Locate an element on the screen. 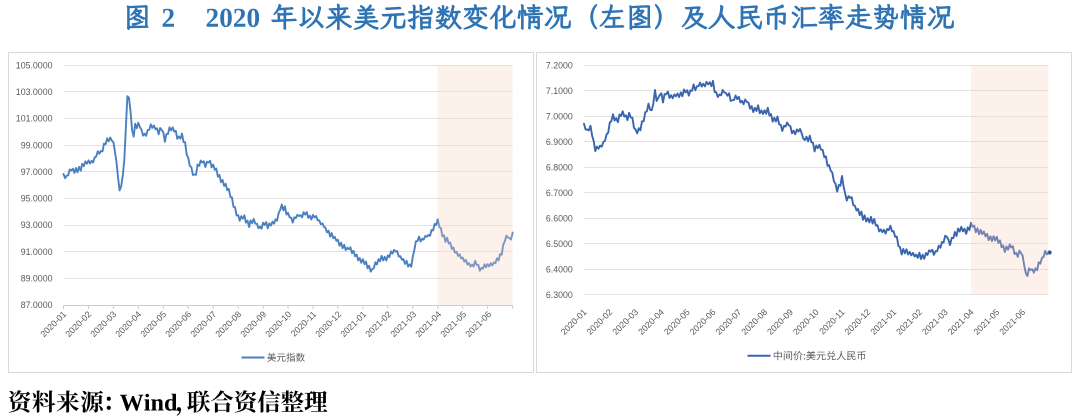  svg-text: 101.0000 is located at coordinates (34, 119).